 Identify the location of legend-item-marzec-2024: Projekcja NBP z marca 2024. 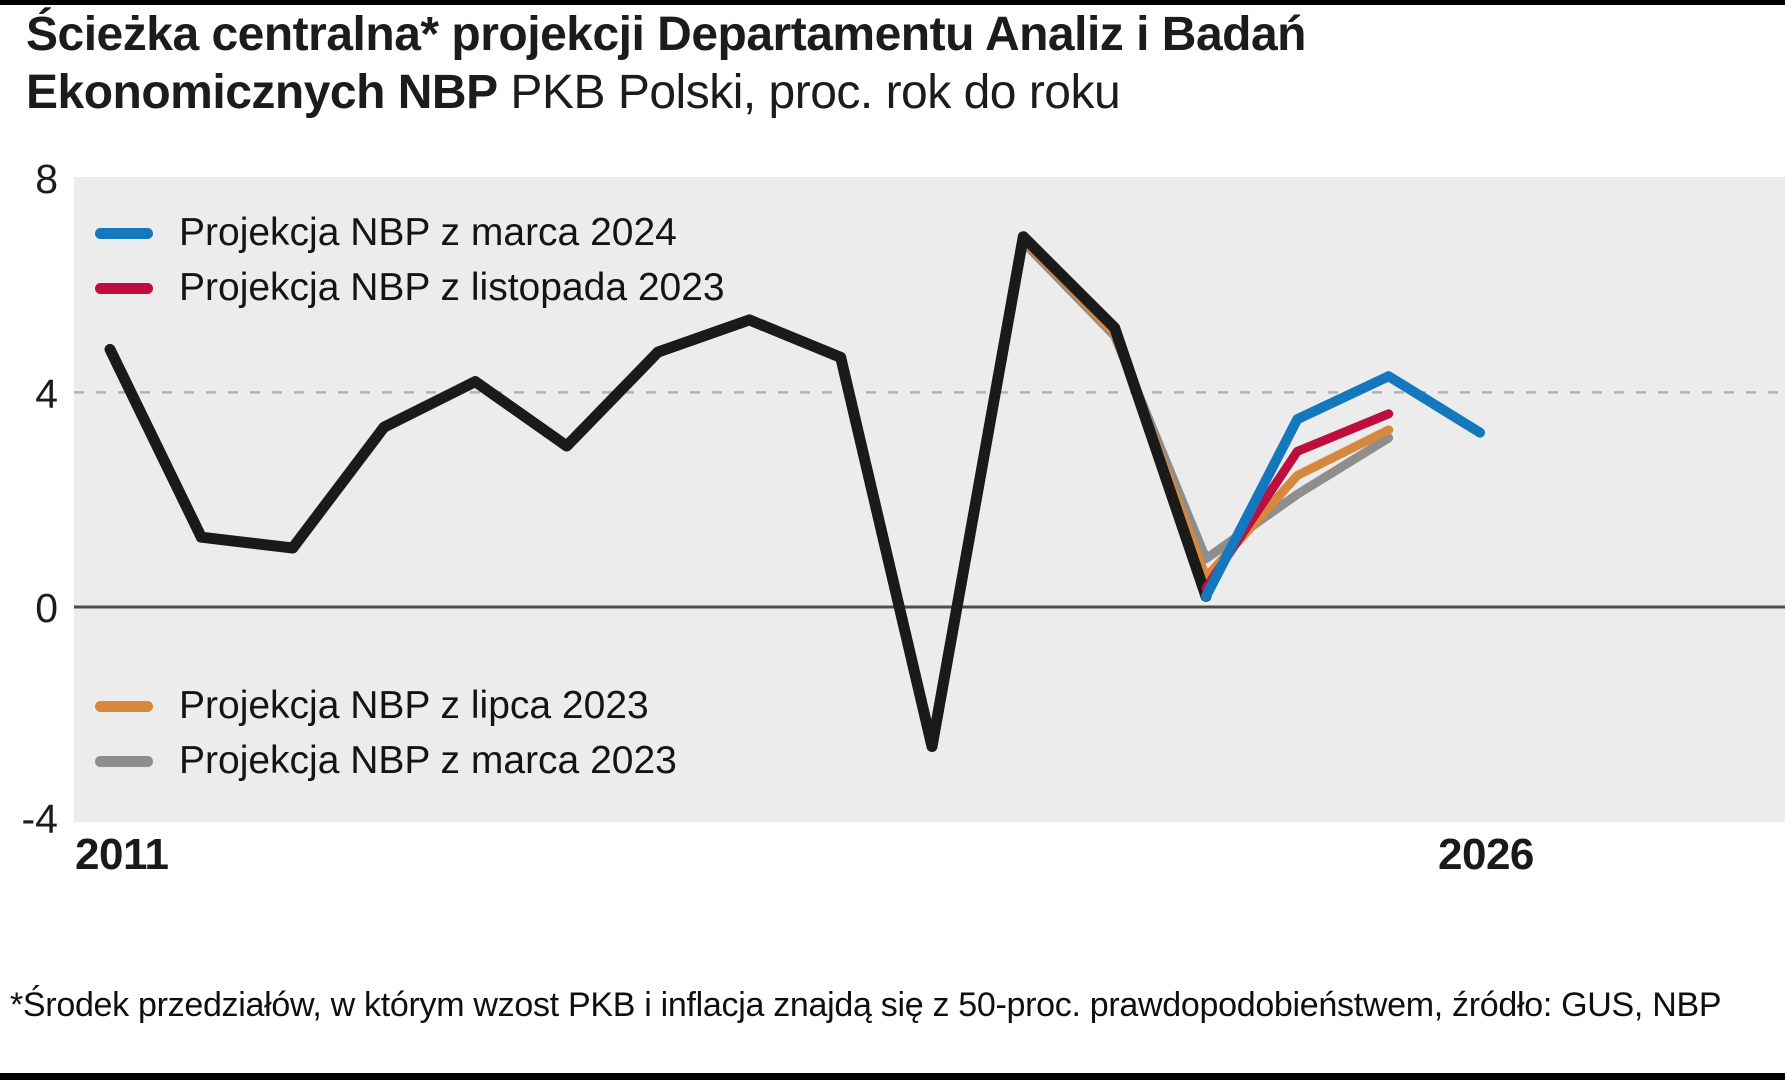
(386, 233).